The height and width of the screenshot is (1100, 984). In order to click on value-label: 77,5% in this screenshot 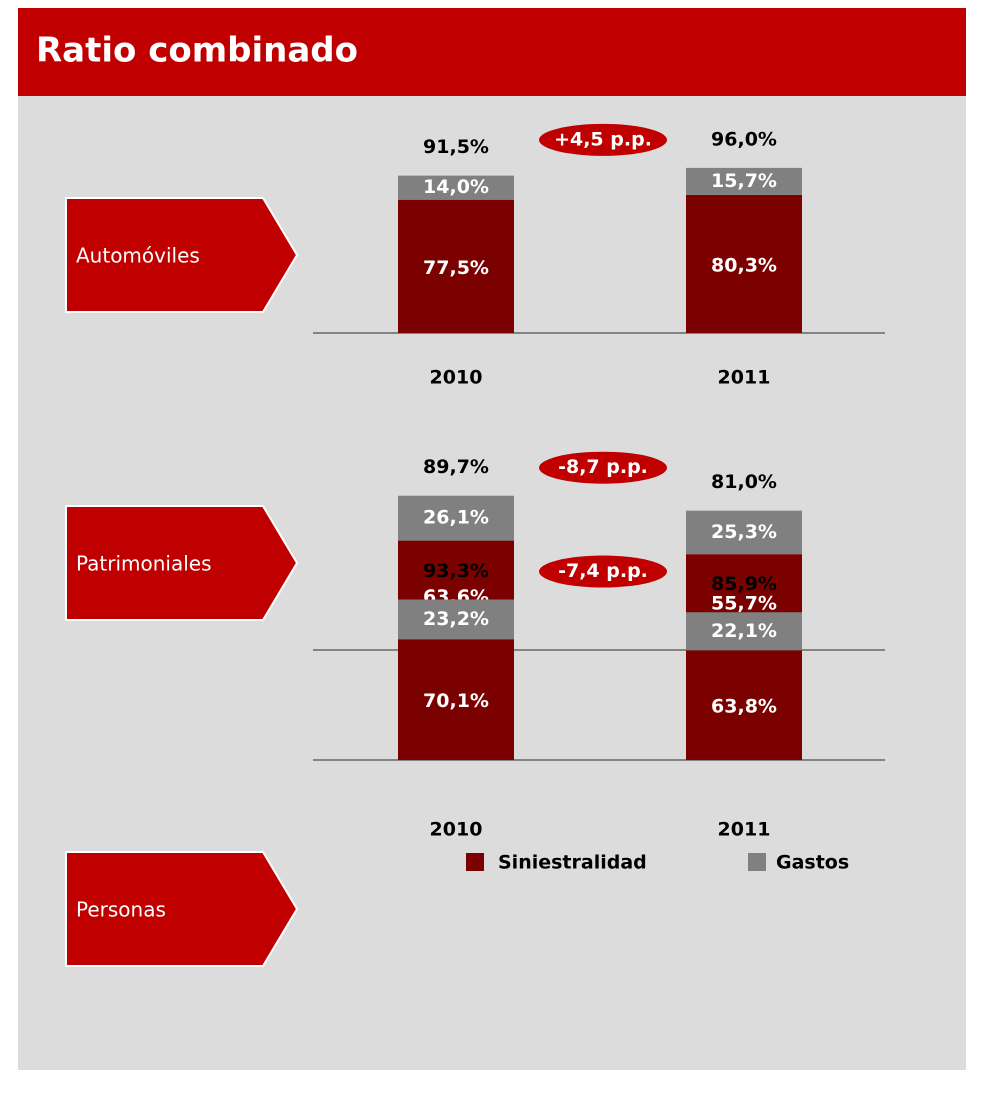, I will do `click(456, 268)`.